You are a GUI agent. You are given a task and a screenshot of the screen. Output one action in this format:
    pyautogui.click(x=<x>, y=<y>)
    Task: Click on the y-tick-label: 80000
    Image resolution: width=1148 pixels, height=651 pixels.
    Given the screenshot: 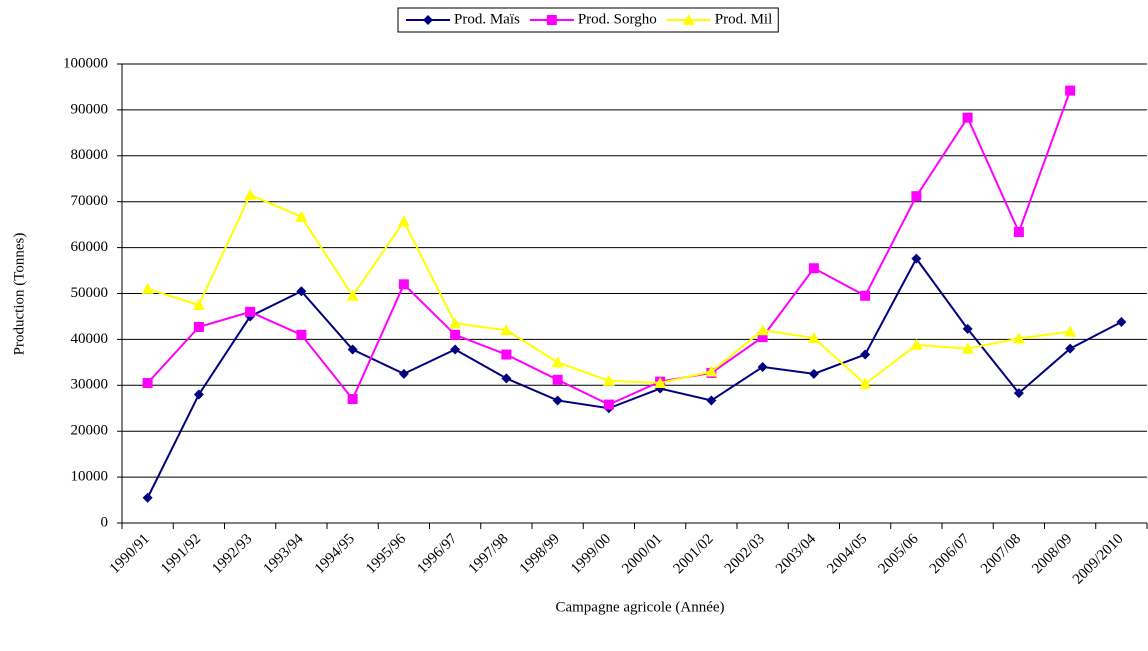 What is the action you would take?
    pyautogui.click(x=90, y=155)
    